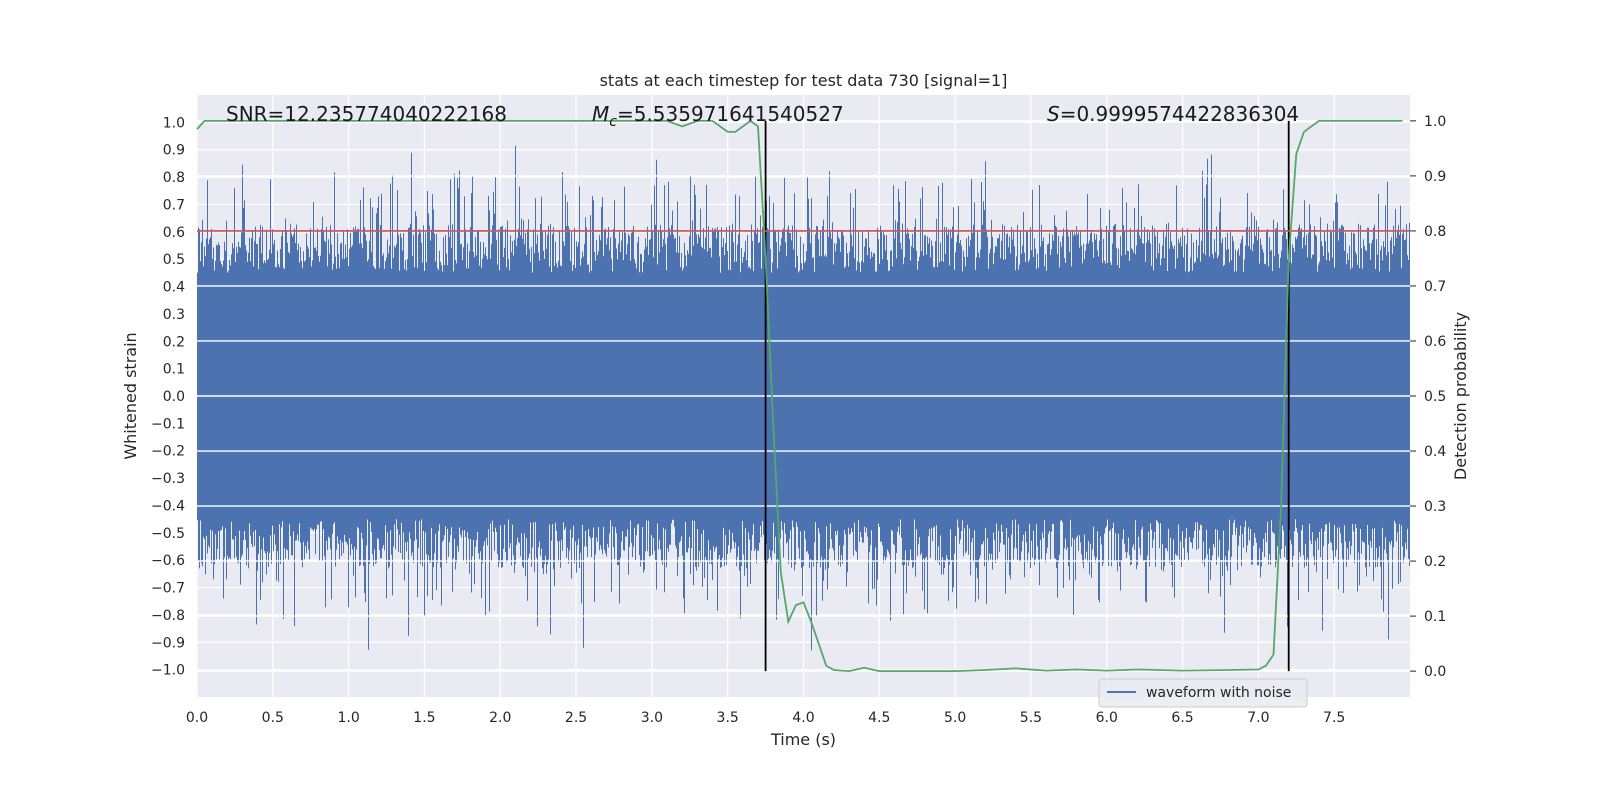  I want to click on x-tick-label: 7.5, so click(1334, 718).